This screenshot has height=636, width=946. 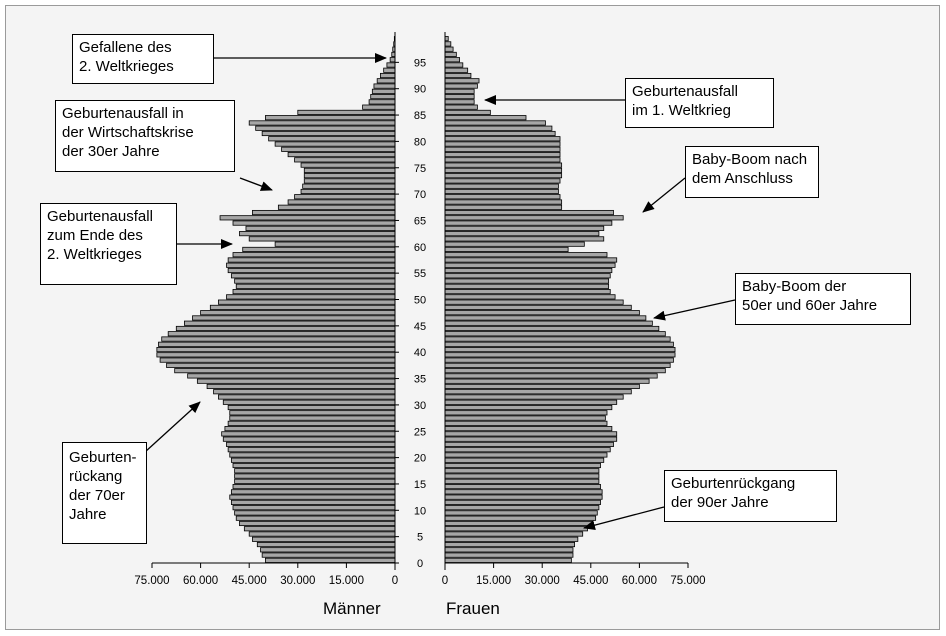 I want to click on age-label-35: 35, so click(x=420, y=380).